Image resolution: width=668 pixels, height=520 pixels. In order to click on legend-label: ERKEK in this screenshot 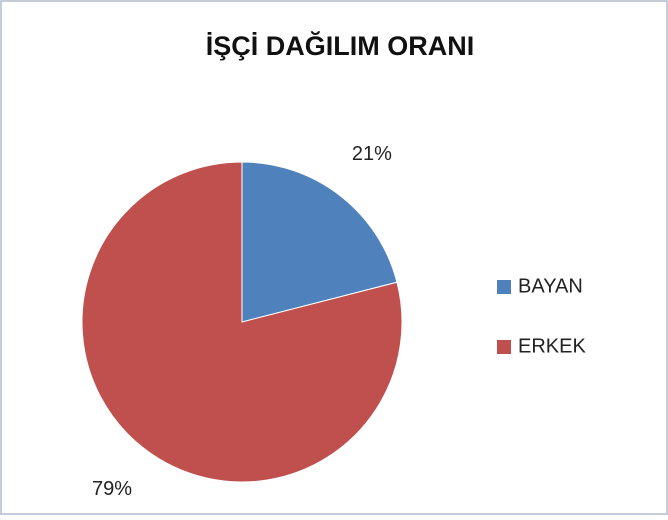, I will do `click(552, 346)`.